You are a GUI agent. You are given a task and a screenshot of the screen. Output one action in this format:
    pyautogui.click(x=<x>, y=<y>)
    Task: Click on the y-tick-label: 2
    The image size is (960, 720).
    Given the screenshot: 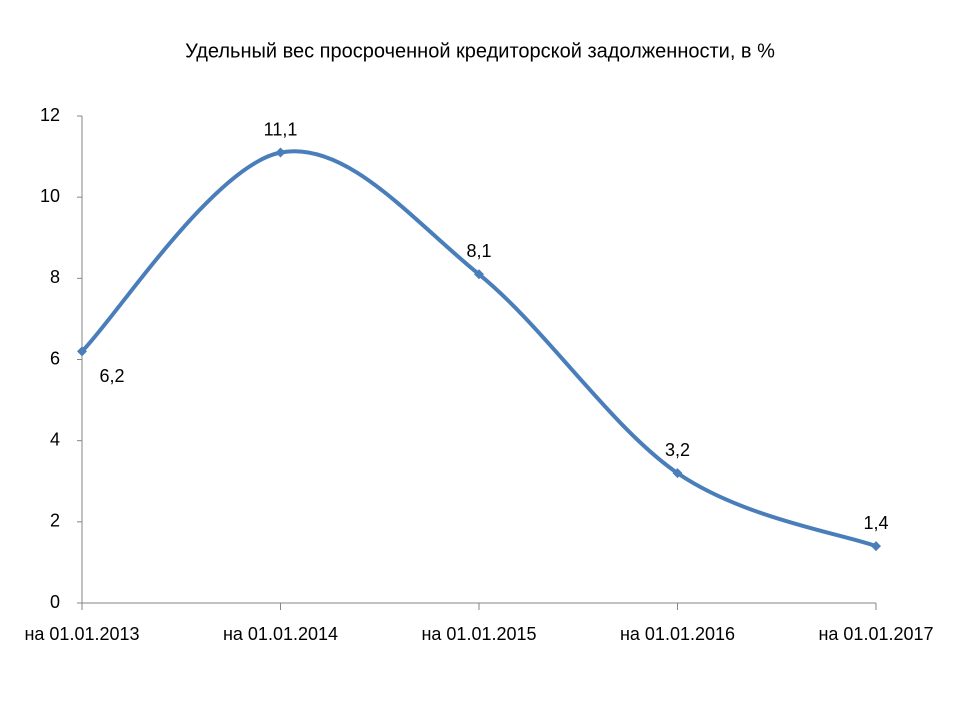 What is the action you would take?
    pyautogui.click(x=55, y=521)
    